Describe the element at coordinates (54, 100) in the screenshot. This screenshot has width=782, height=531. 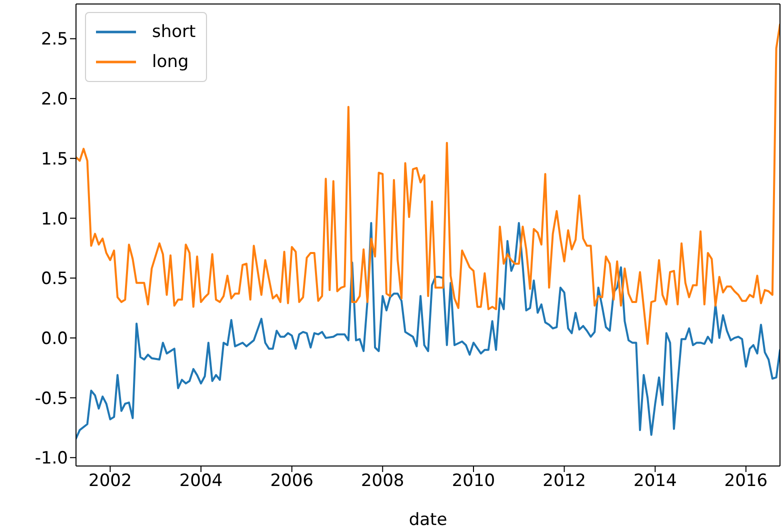
I see `y-tick-label: 2.0` at that location.